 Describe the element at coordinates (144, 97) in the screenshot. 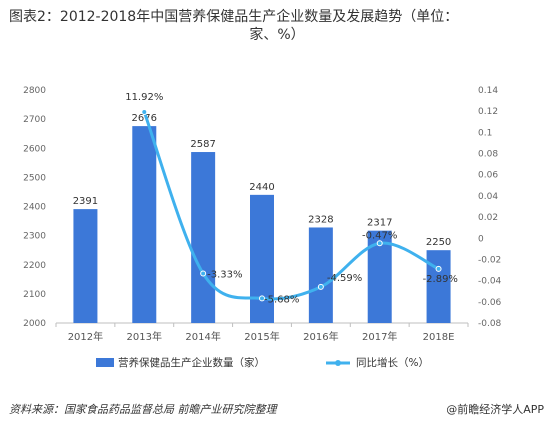

I see `line-value-label: 11.92%` at that location.